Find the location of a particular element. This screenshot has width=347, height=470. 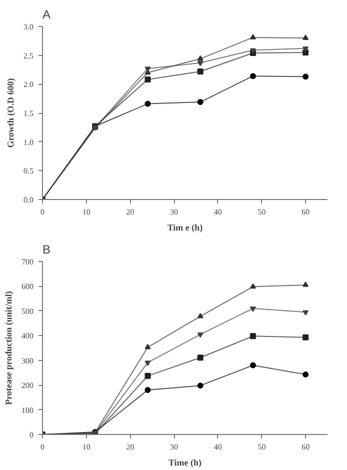

y-tick-label: 0 is located at coordinates (32, 435).